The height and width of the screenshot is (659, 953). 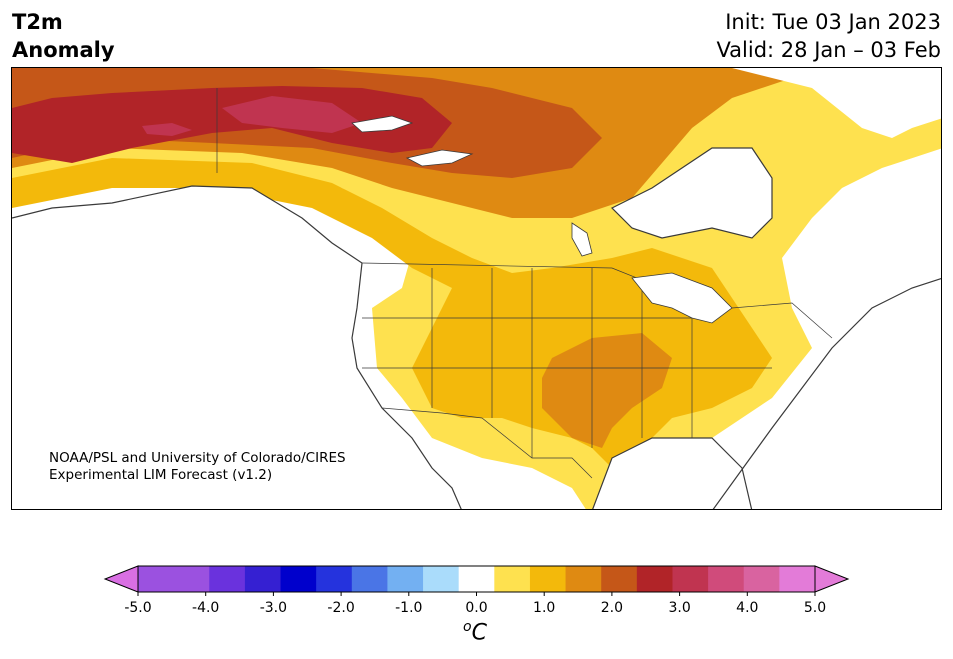 What do you see at coordinates (582, 239) in the screenshot?
I see `lake-winnipeg` at bounding box center [582, 239].